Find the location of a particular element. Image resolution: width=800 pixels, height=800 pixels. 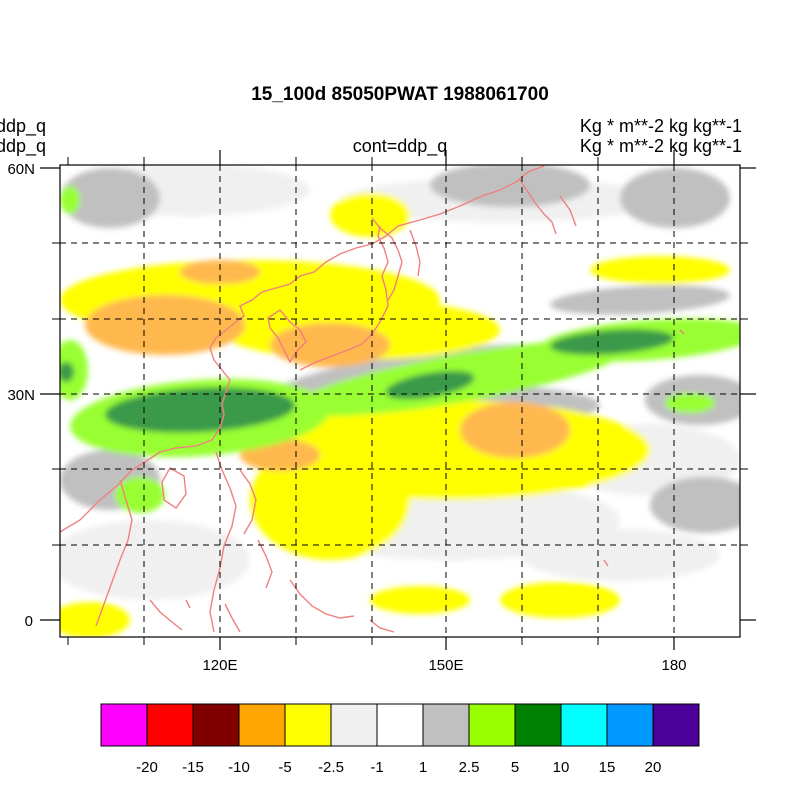

units-label-bottom: Kg * m**-2 kg kg**-1 is located at coordinates (660, 146).